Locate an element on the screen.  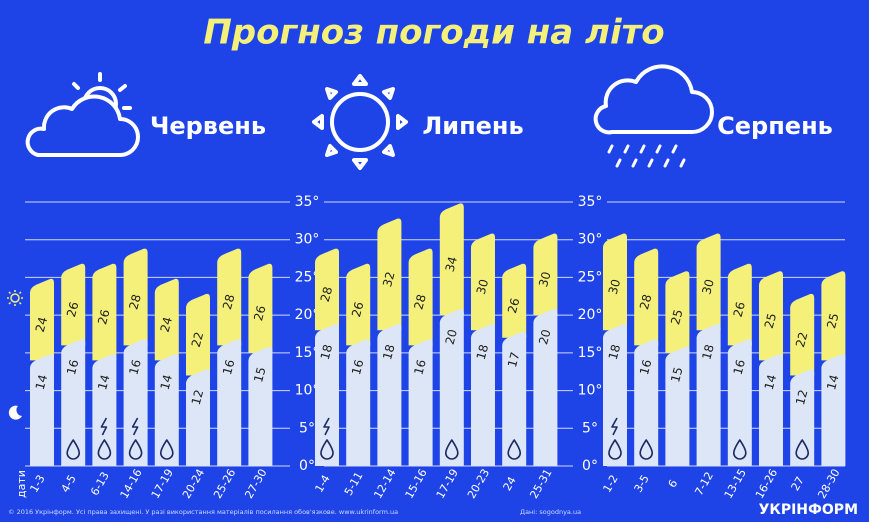
data-label: 32 is located at coordinates (388, 279).